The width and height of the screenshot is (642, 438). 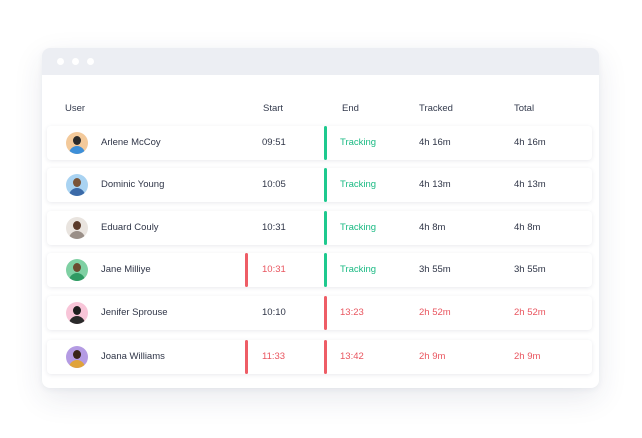 What do you see at coordinates (274, 312) in the screenshot?
I see `start-time: 10:10` at bounding box center [274, 312].